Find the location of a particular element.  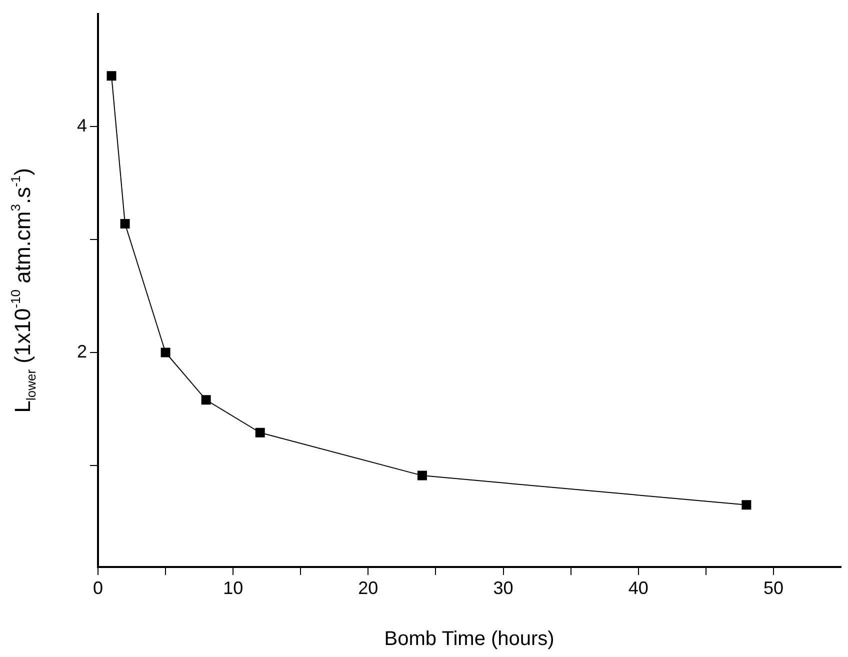

x-tick-label: 0 is located at coordinates (98, 588).